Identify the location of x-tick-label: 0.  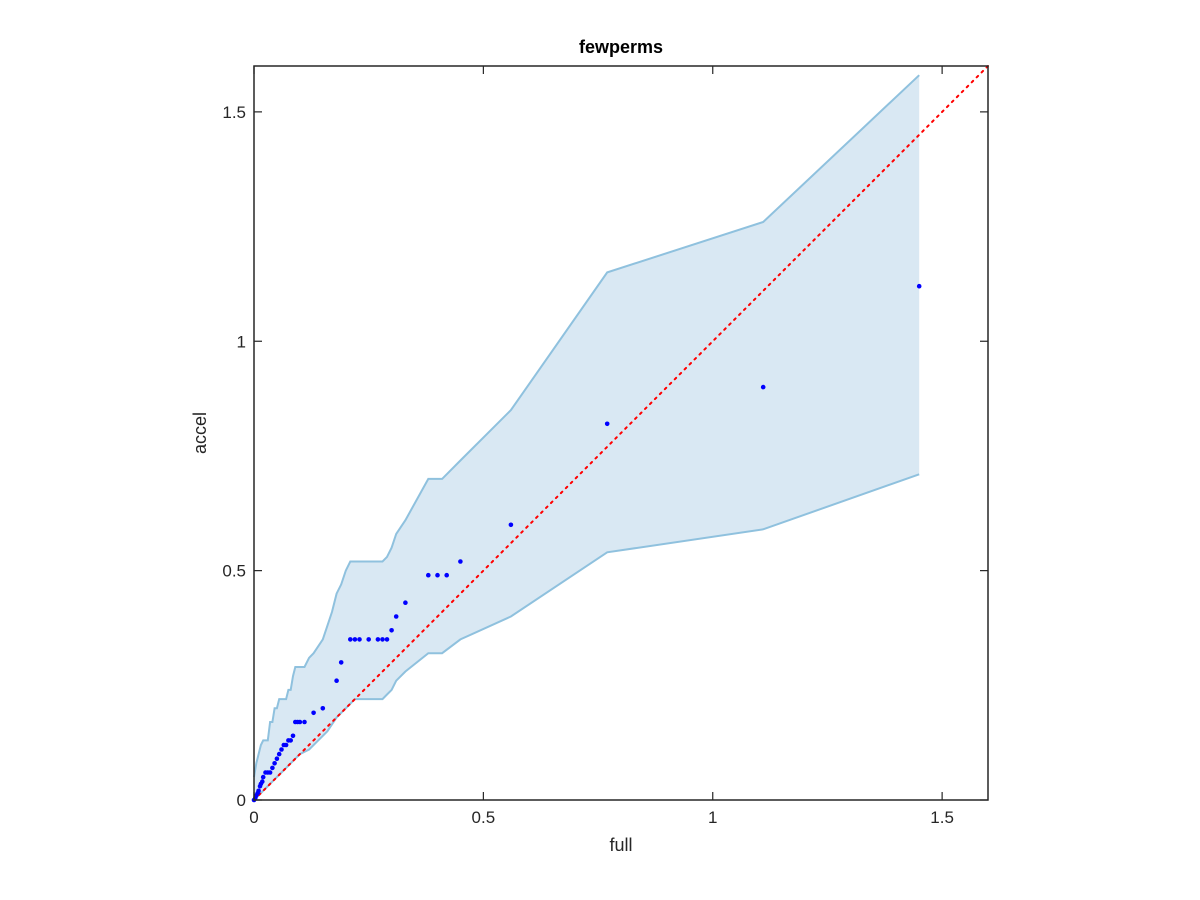
(253, 817).